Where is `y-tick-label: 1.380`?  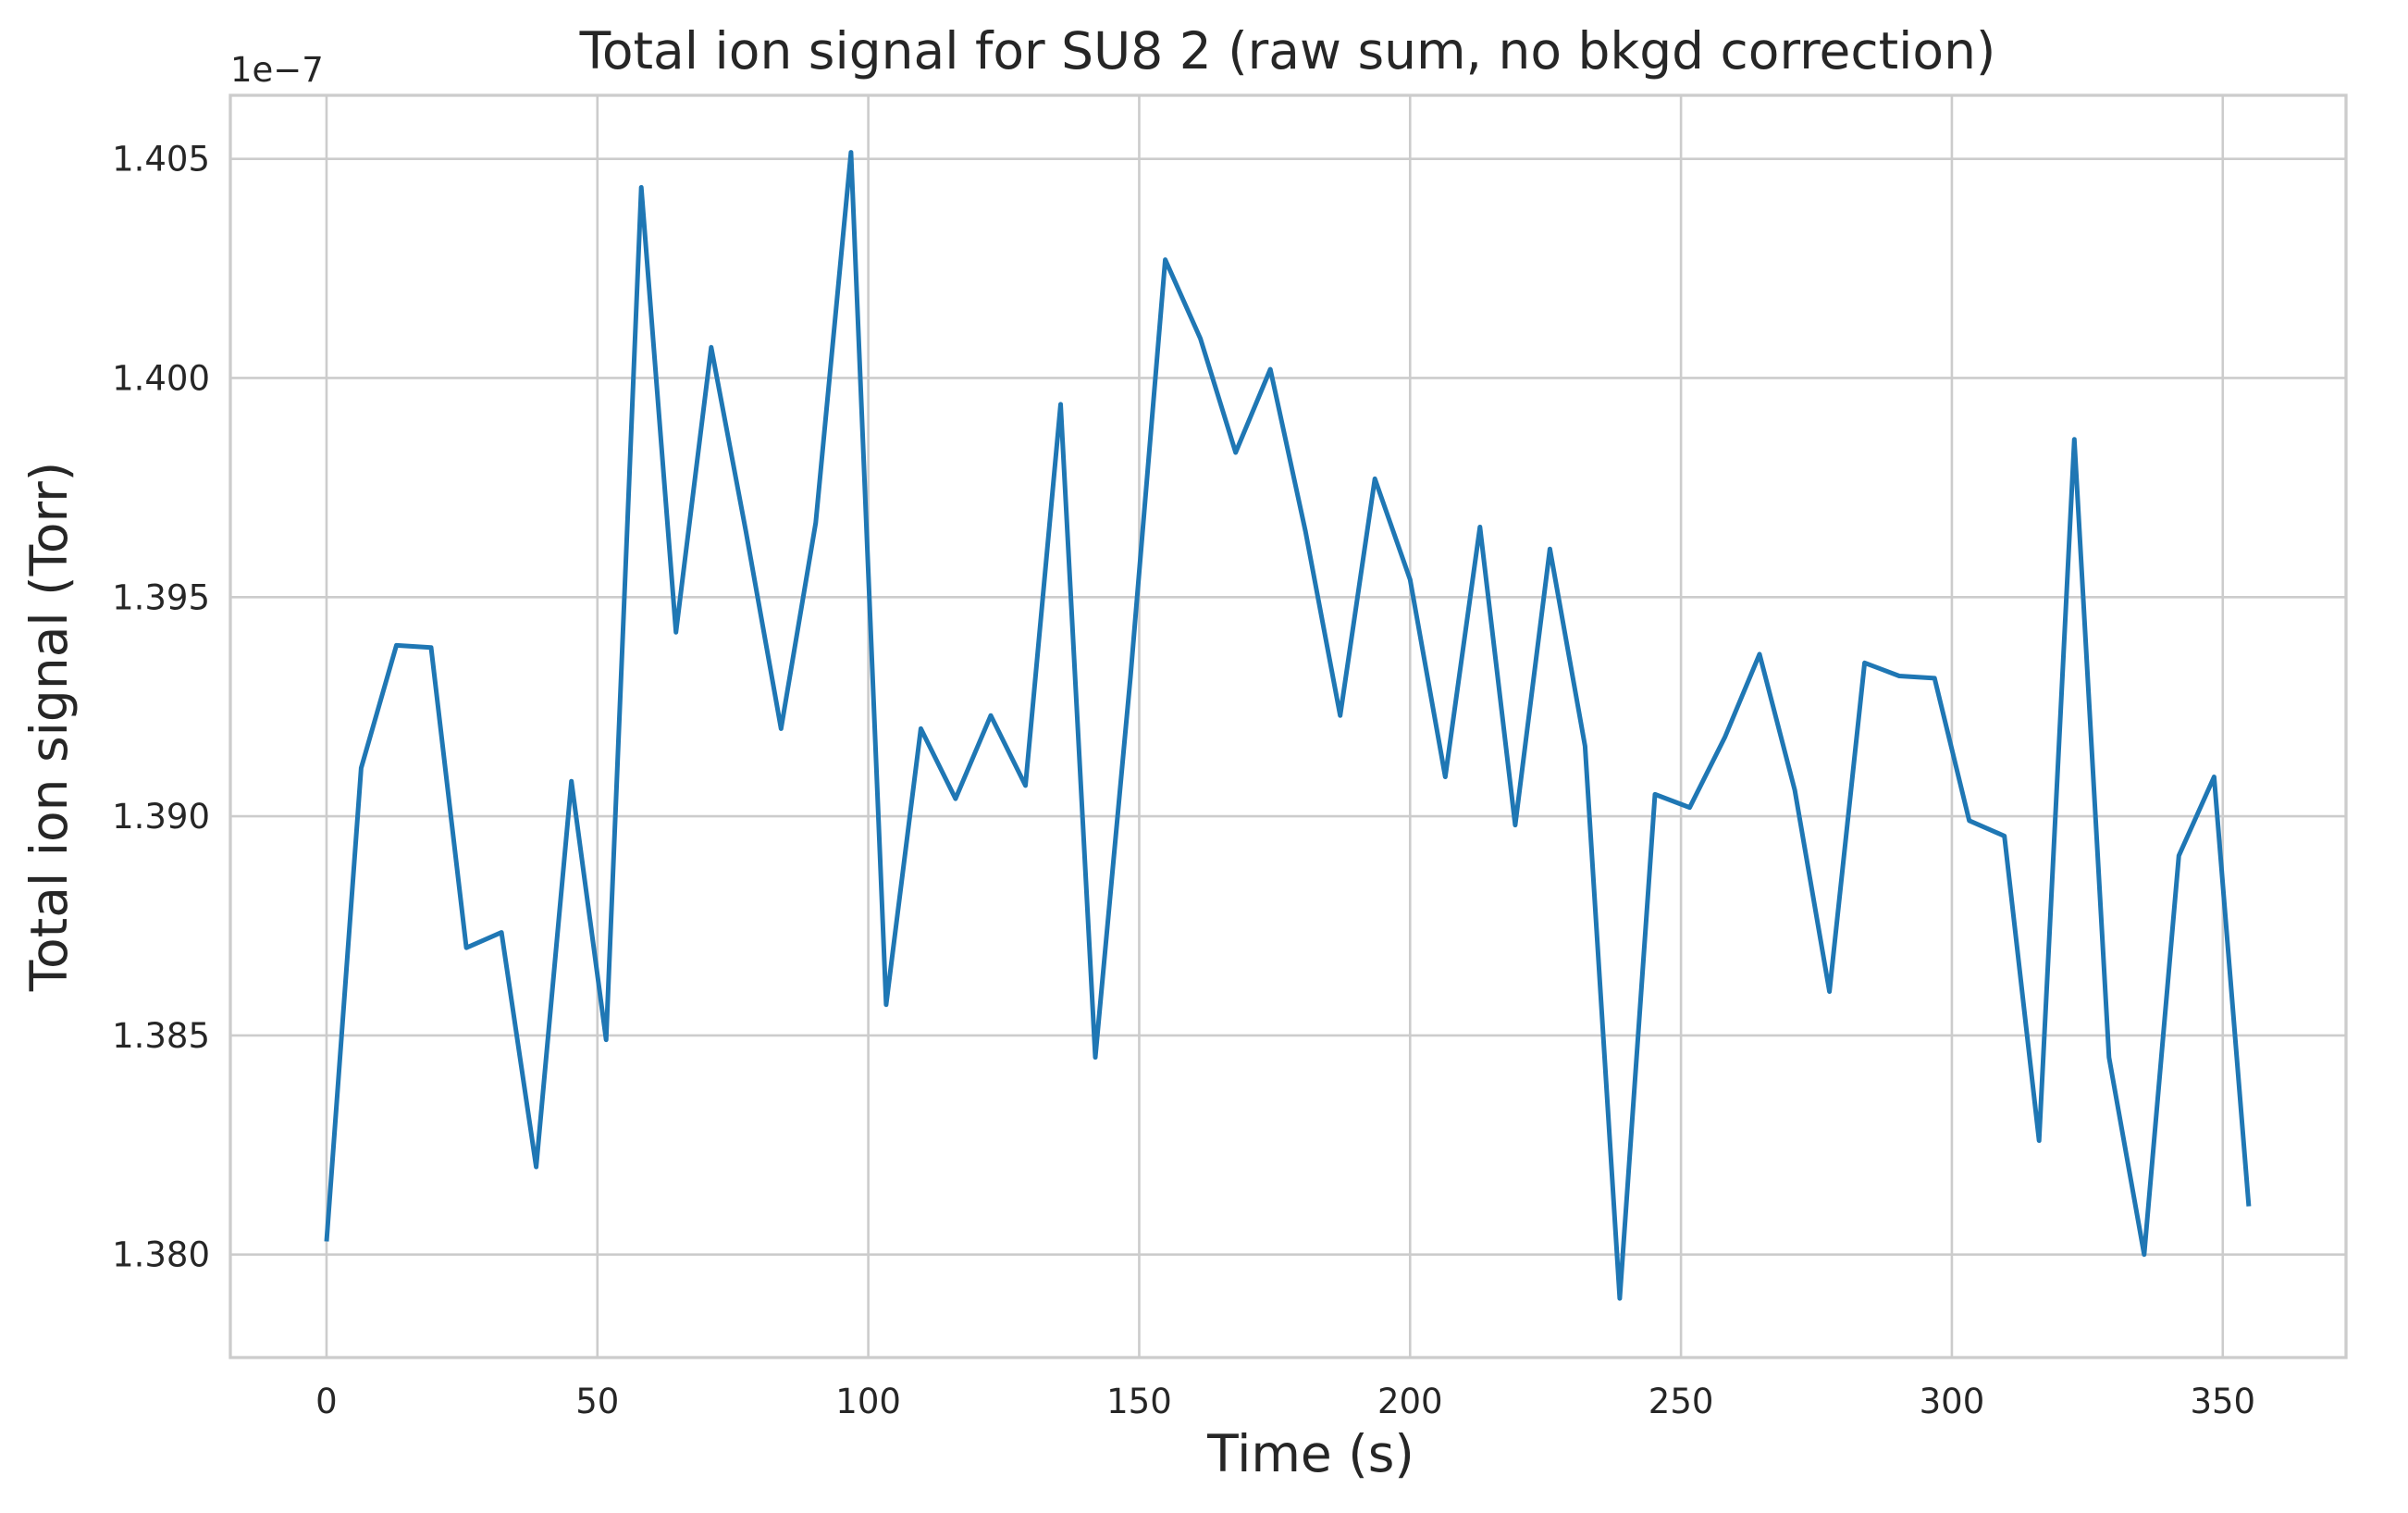
y-tick-label: 1.380 is located at coordinates (161, 1255).